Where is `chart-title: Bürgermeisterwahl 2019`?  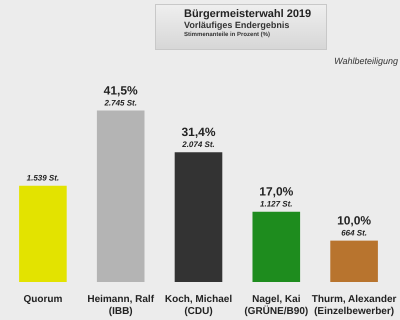 chart-title: Bürgermeisterwahl 2019 is located at coordinates (248, 14).